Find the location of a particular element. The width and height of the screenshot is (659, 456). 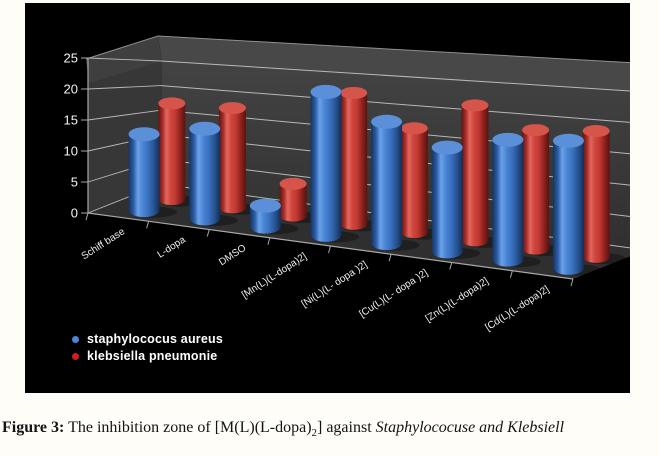

legend-label-klebsiella: klebsiella pneumonie is located at coordinates (152, 356).